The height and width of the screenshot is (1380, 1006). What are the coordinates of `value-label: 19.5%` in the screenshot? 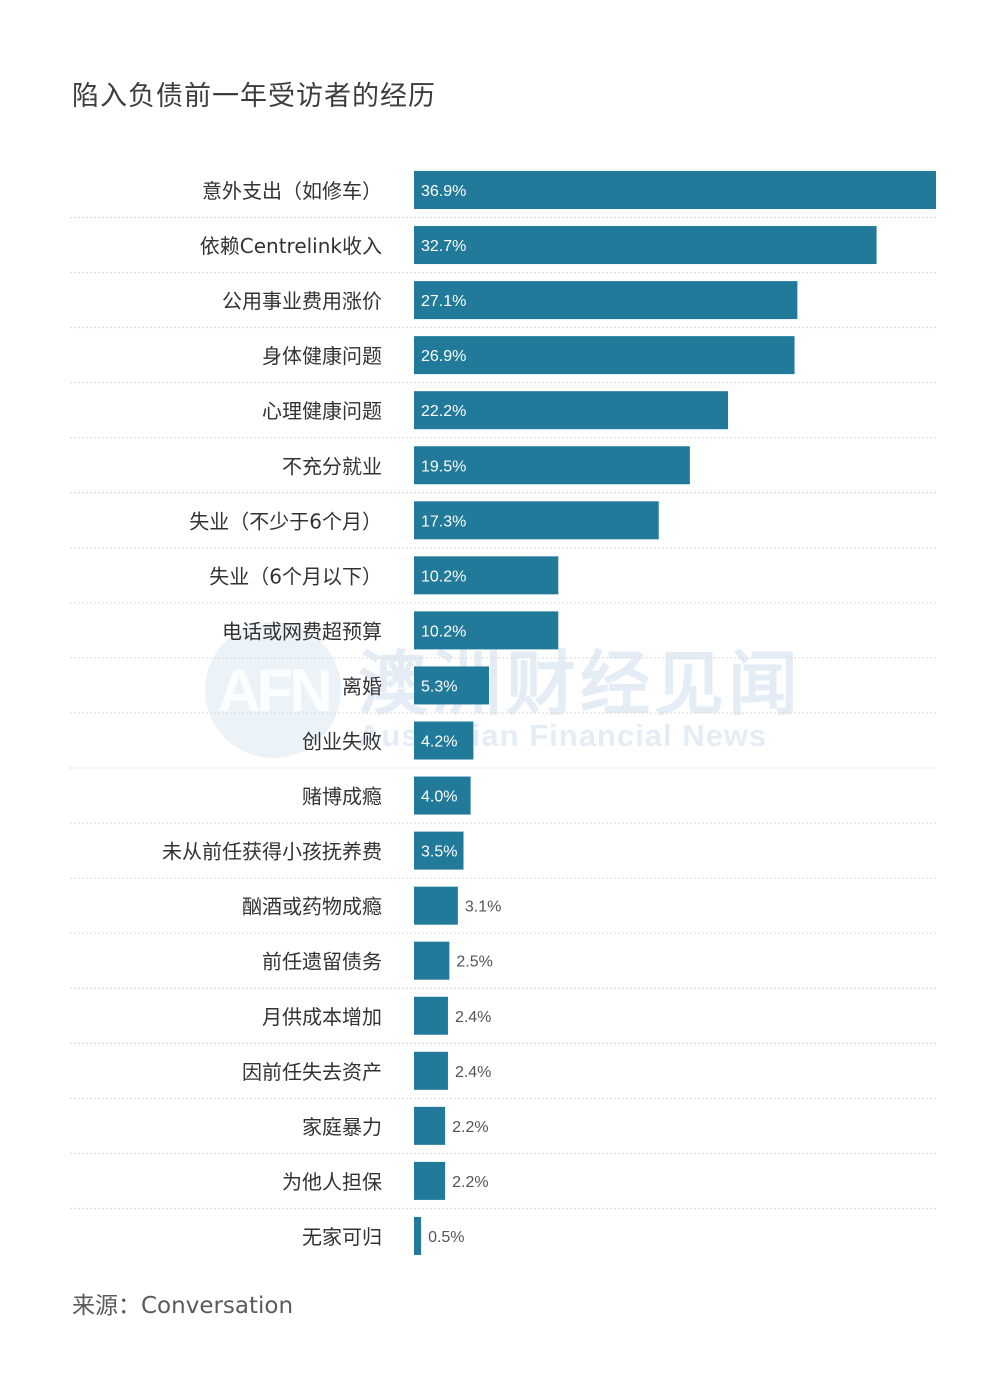 It's located at (443, 466).